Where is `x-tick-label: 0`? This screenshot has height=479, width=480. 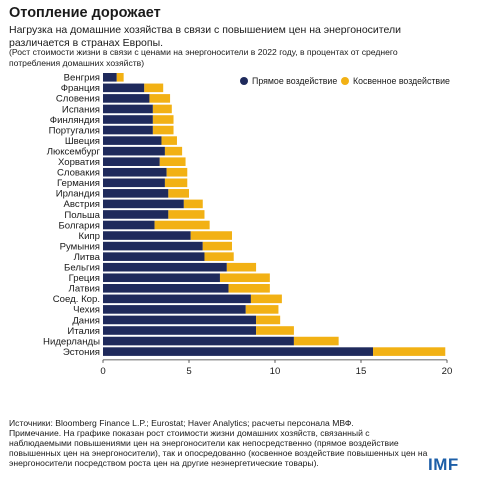
x-tick-label: 0 is located at coordinates (102, 371).